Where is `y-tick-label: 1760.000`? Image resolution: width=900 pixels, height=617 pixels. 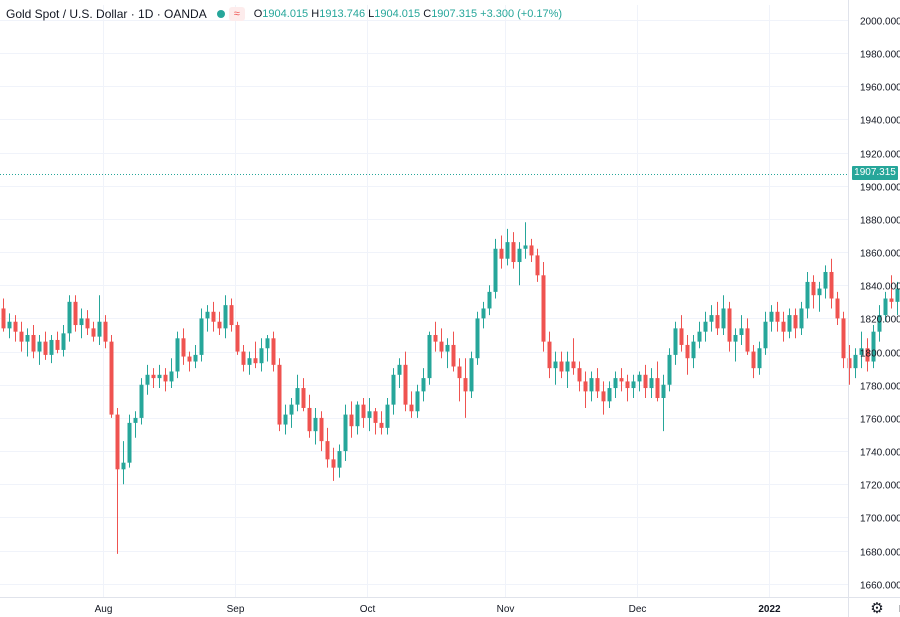 y-tick-label: 1760.000 is located at coordinates (880, 420).